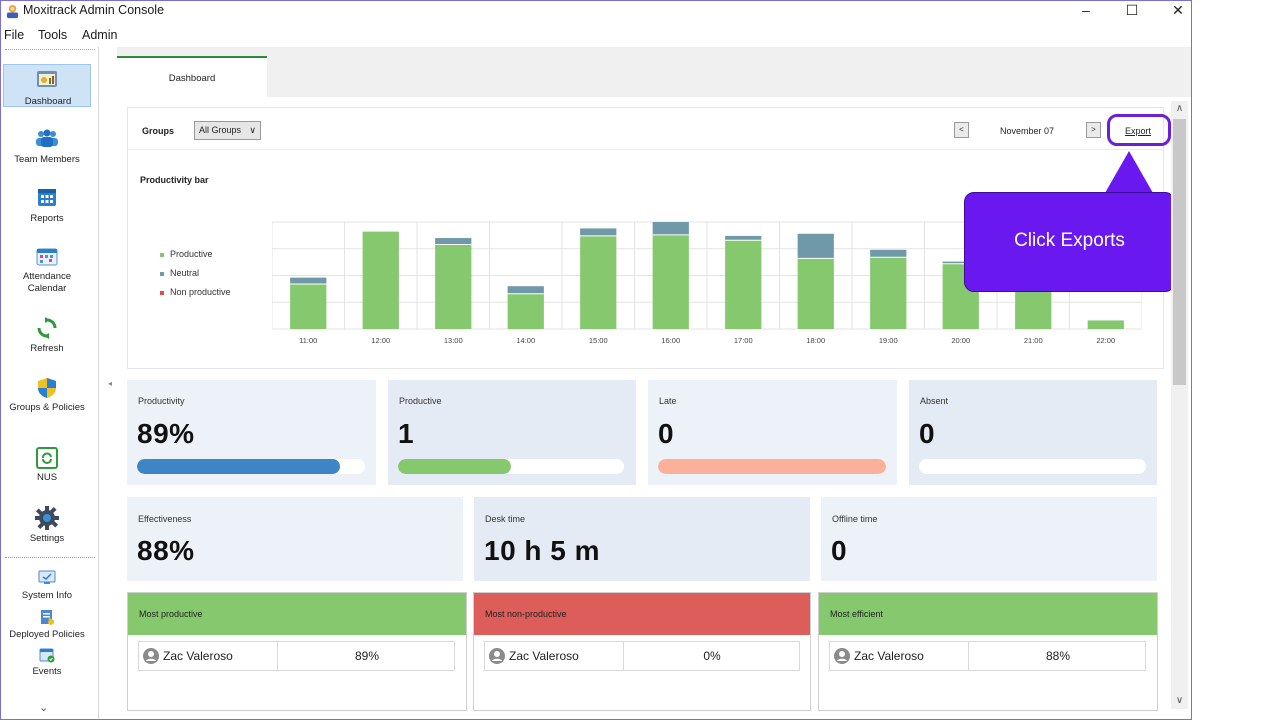 The height and width of the screenshot is (720, 1280). What do you see at coordinates (47, 617) in the screenshot?
I see `policy-document-icon` at bounding box center [47, 617].